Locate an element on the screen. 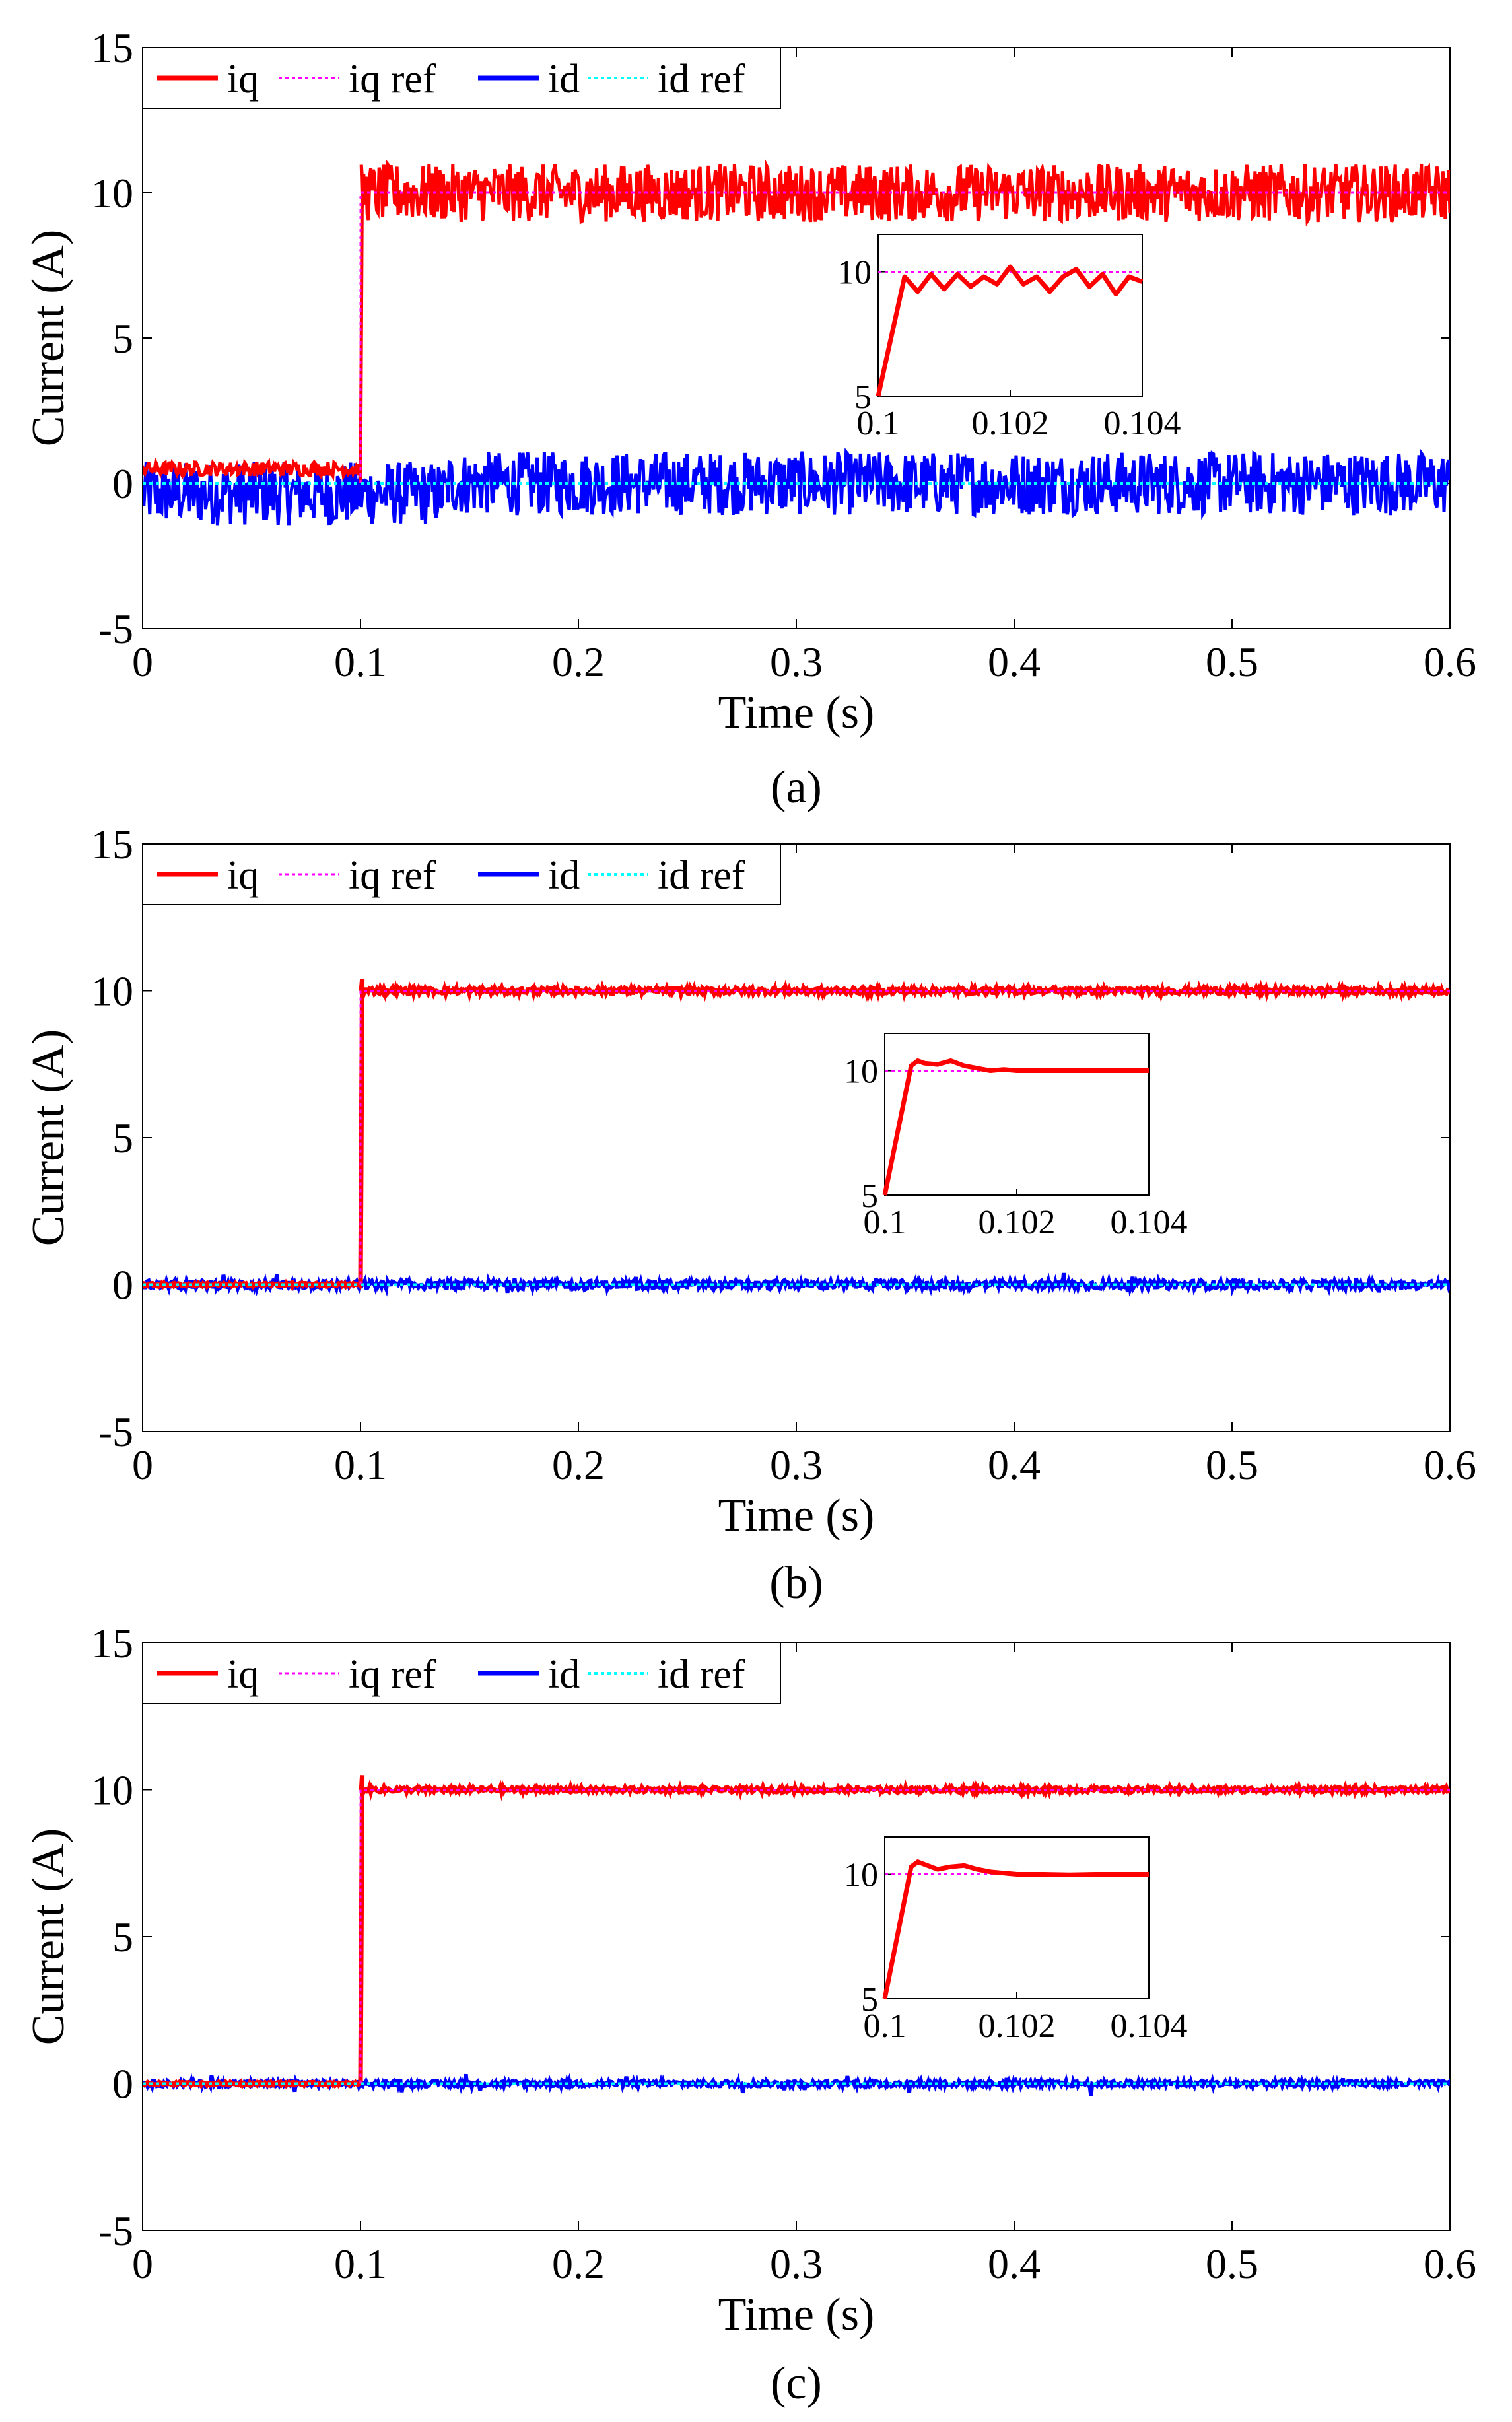 The image size is (1512, 2422). panel-caption: (a) is located at coordinates (797, 787).